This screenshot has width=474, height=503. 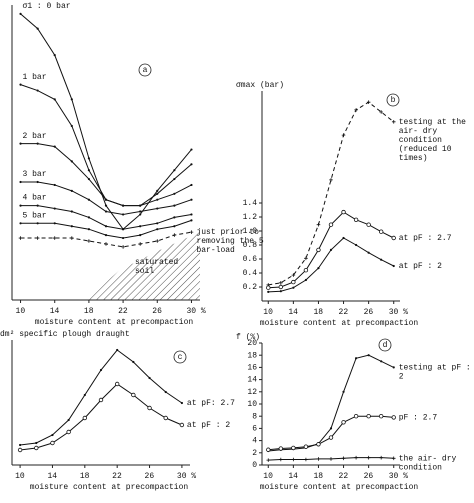 I want to click on series-label: just prior to removing the 5 bar-load, so click(x=232, y=241).